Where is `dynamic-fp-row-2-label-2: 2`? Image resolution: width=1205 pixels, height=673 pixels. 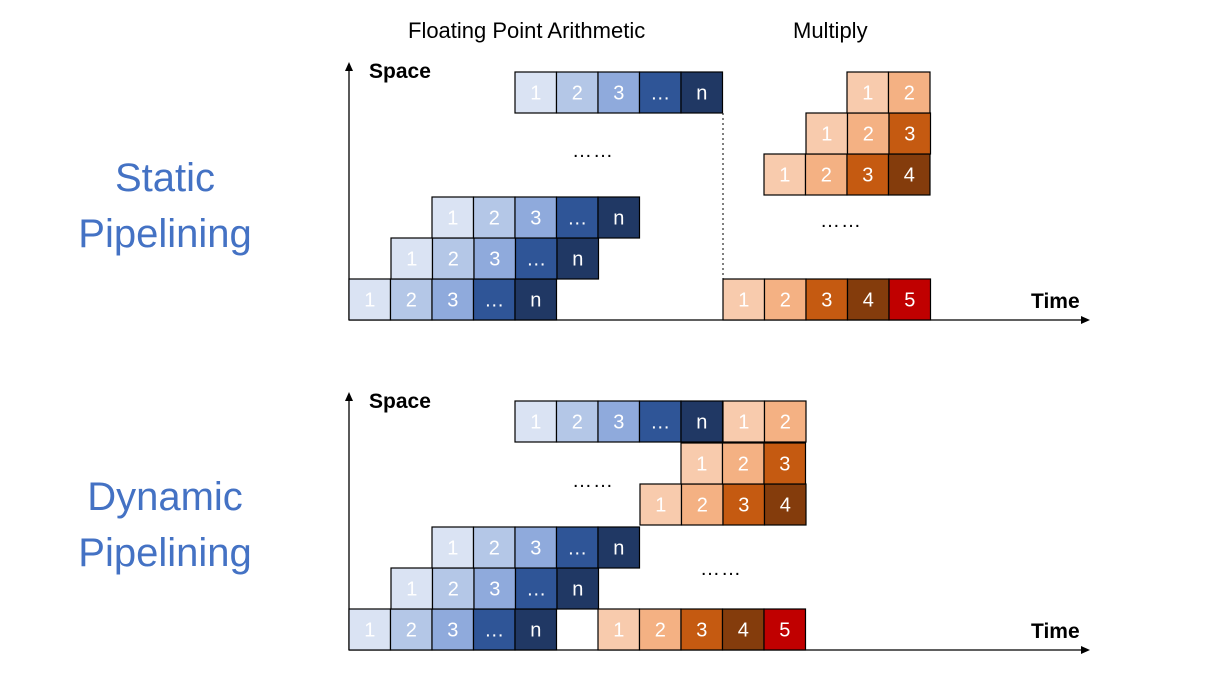 dynamic-fp-row-2-label-2: 2 is located at coordinates (453, 590).